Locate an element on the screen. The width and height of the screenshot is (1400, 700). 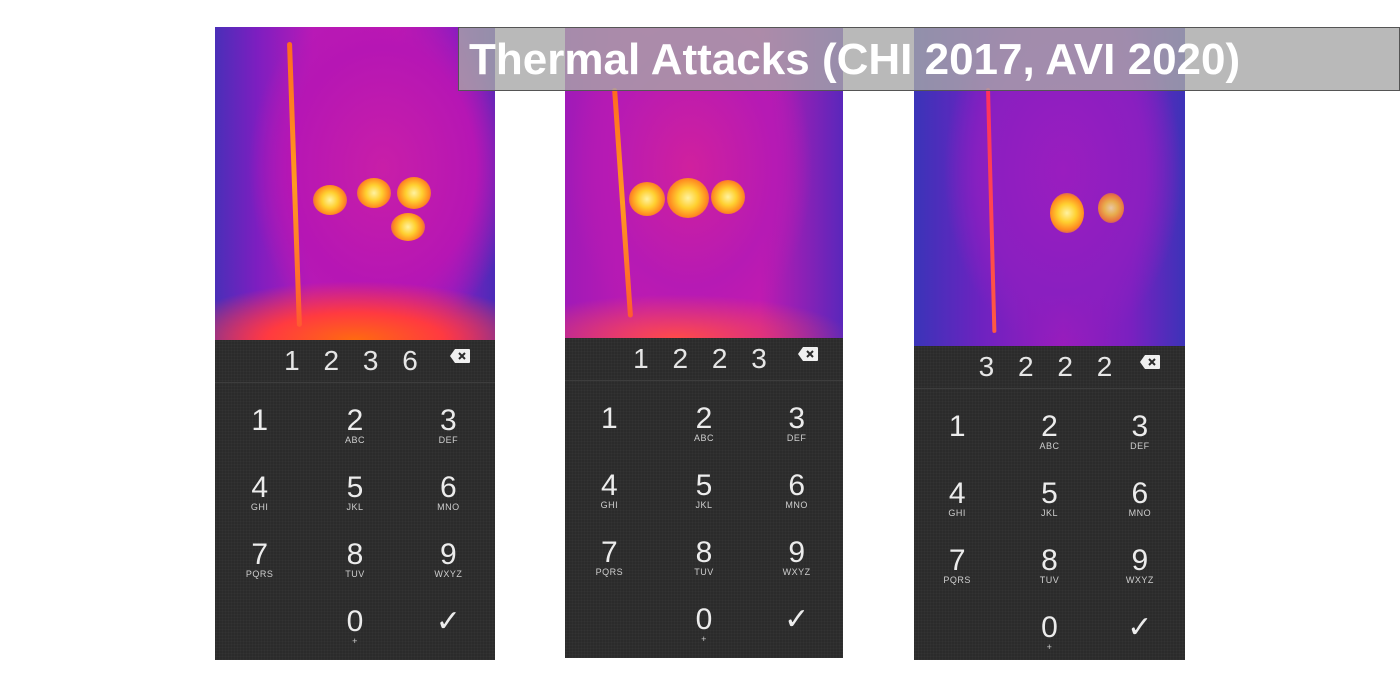
heat-streak is located at coordinates (991, 210).